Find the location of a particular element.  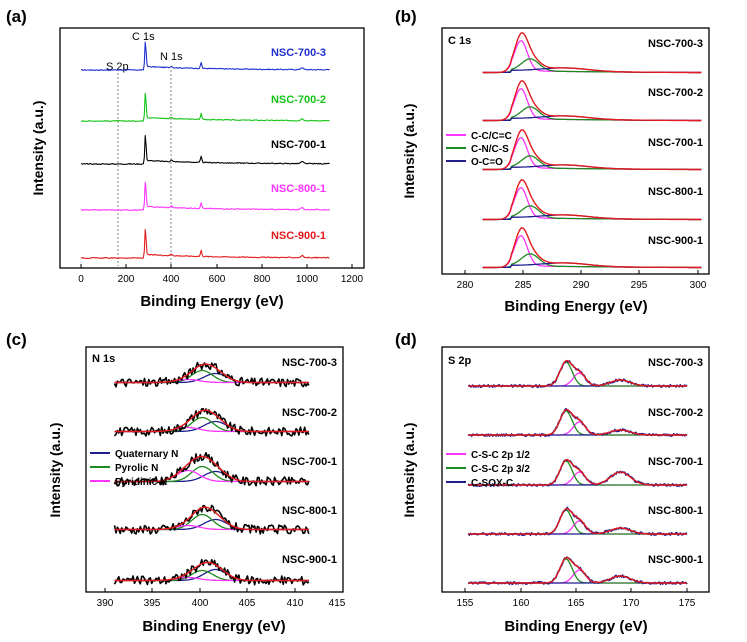

sample-label-c-1: NSC-700-3 is located at coordinates (309, 363).